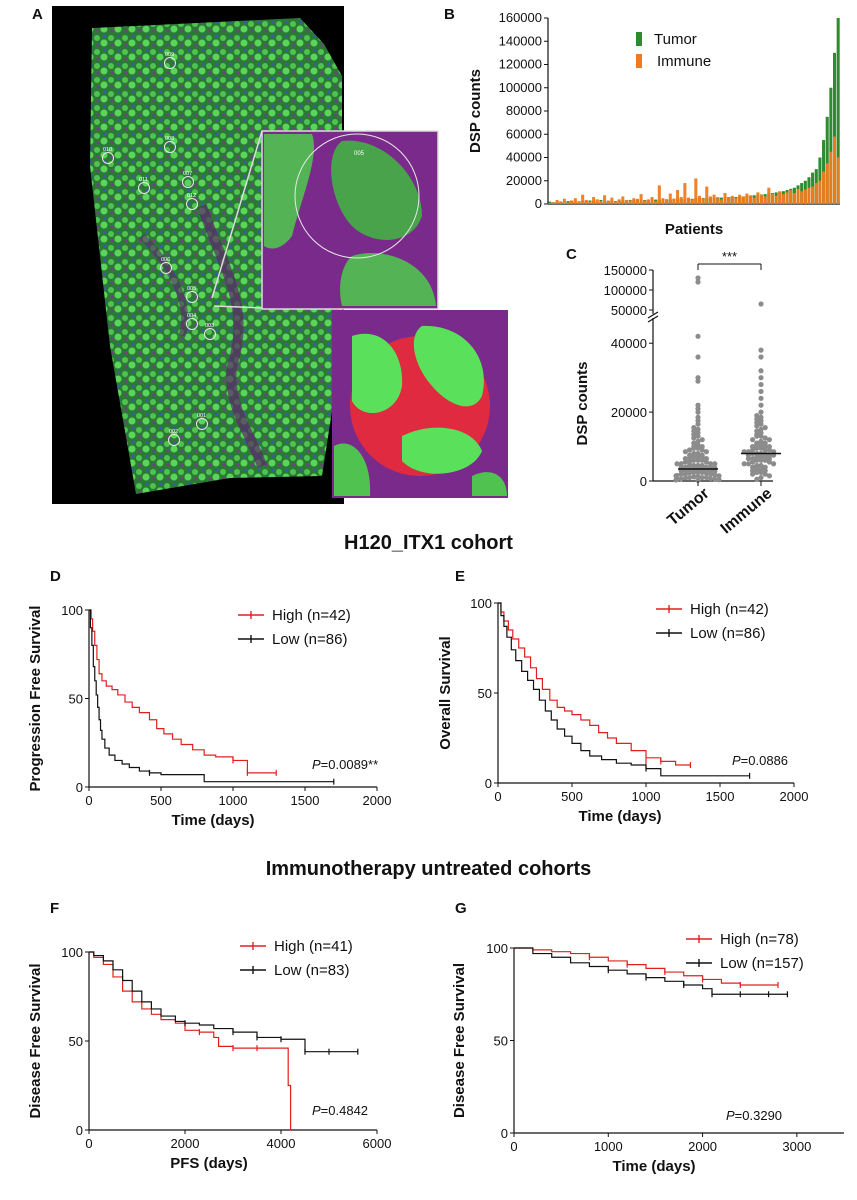  What do you see at coordinates (311, 970) in the screenshot?
I see `legend-label: Low (n=83)` at bounding box center [311, 970].